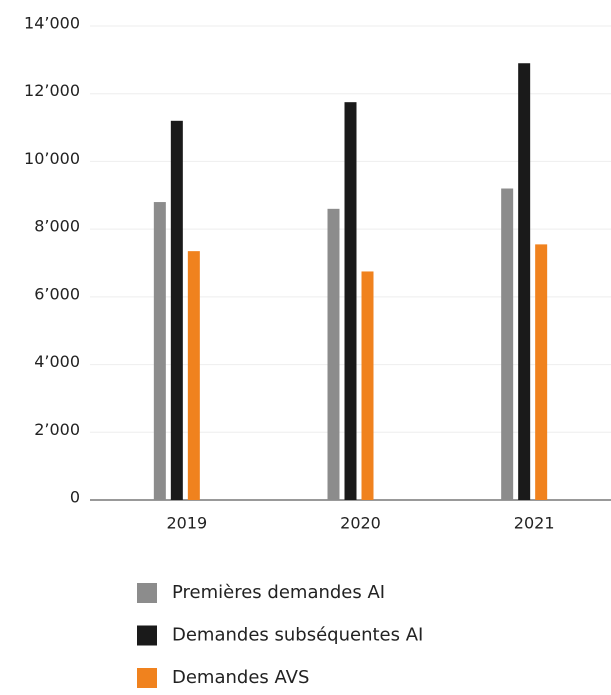 The width and height of the screenshot is (611, 695). Describe the element at coordinates (57, 293) in the screenshot. I see `y-tick-label: 6’000` at that location.